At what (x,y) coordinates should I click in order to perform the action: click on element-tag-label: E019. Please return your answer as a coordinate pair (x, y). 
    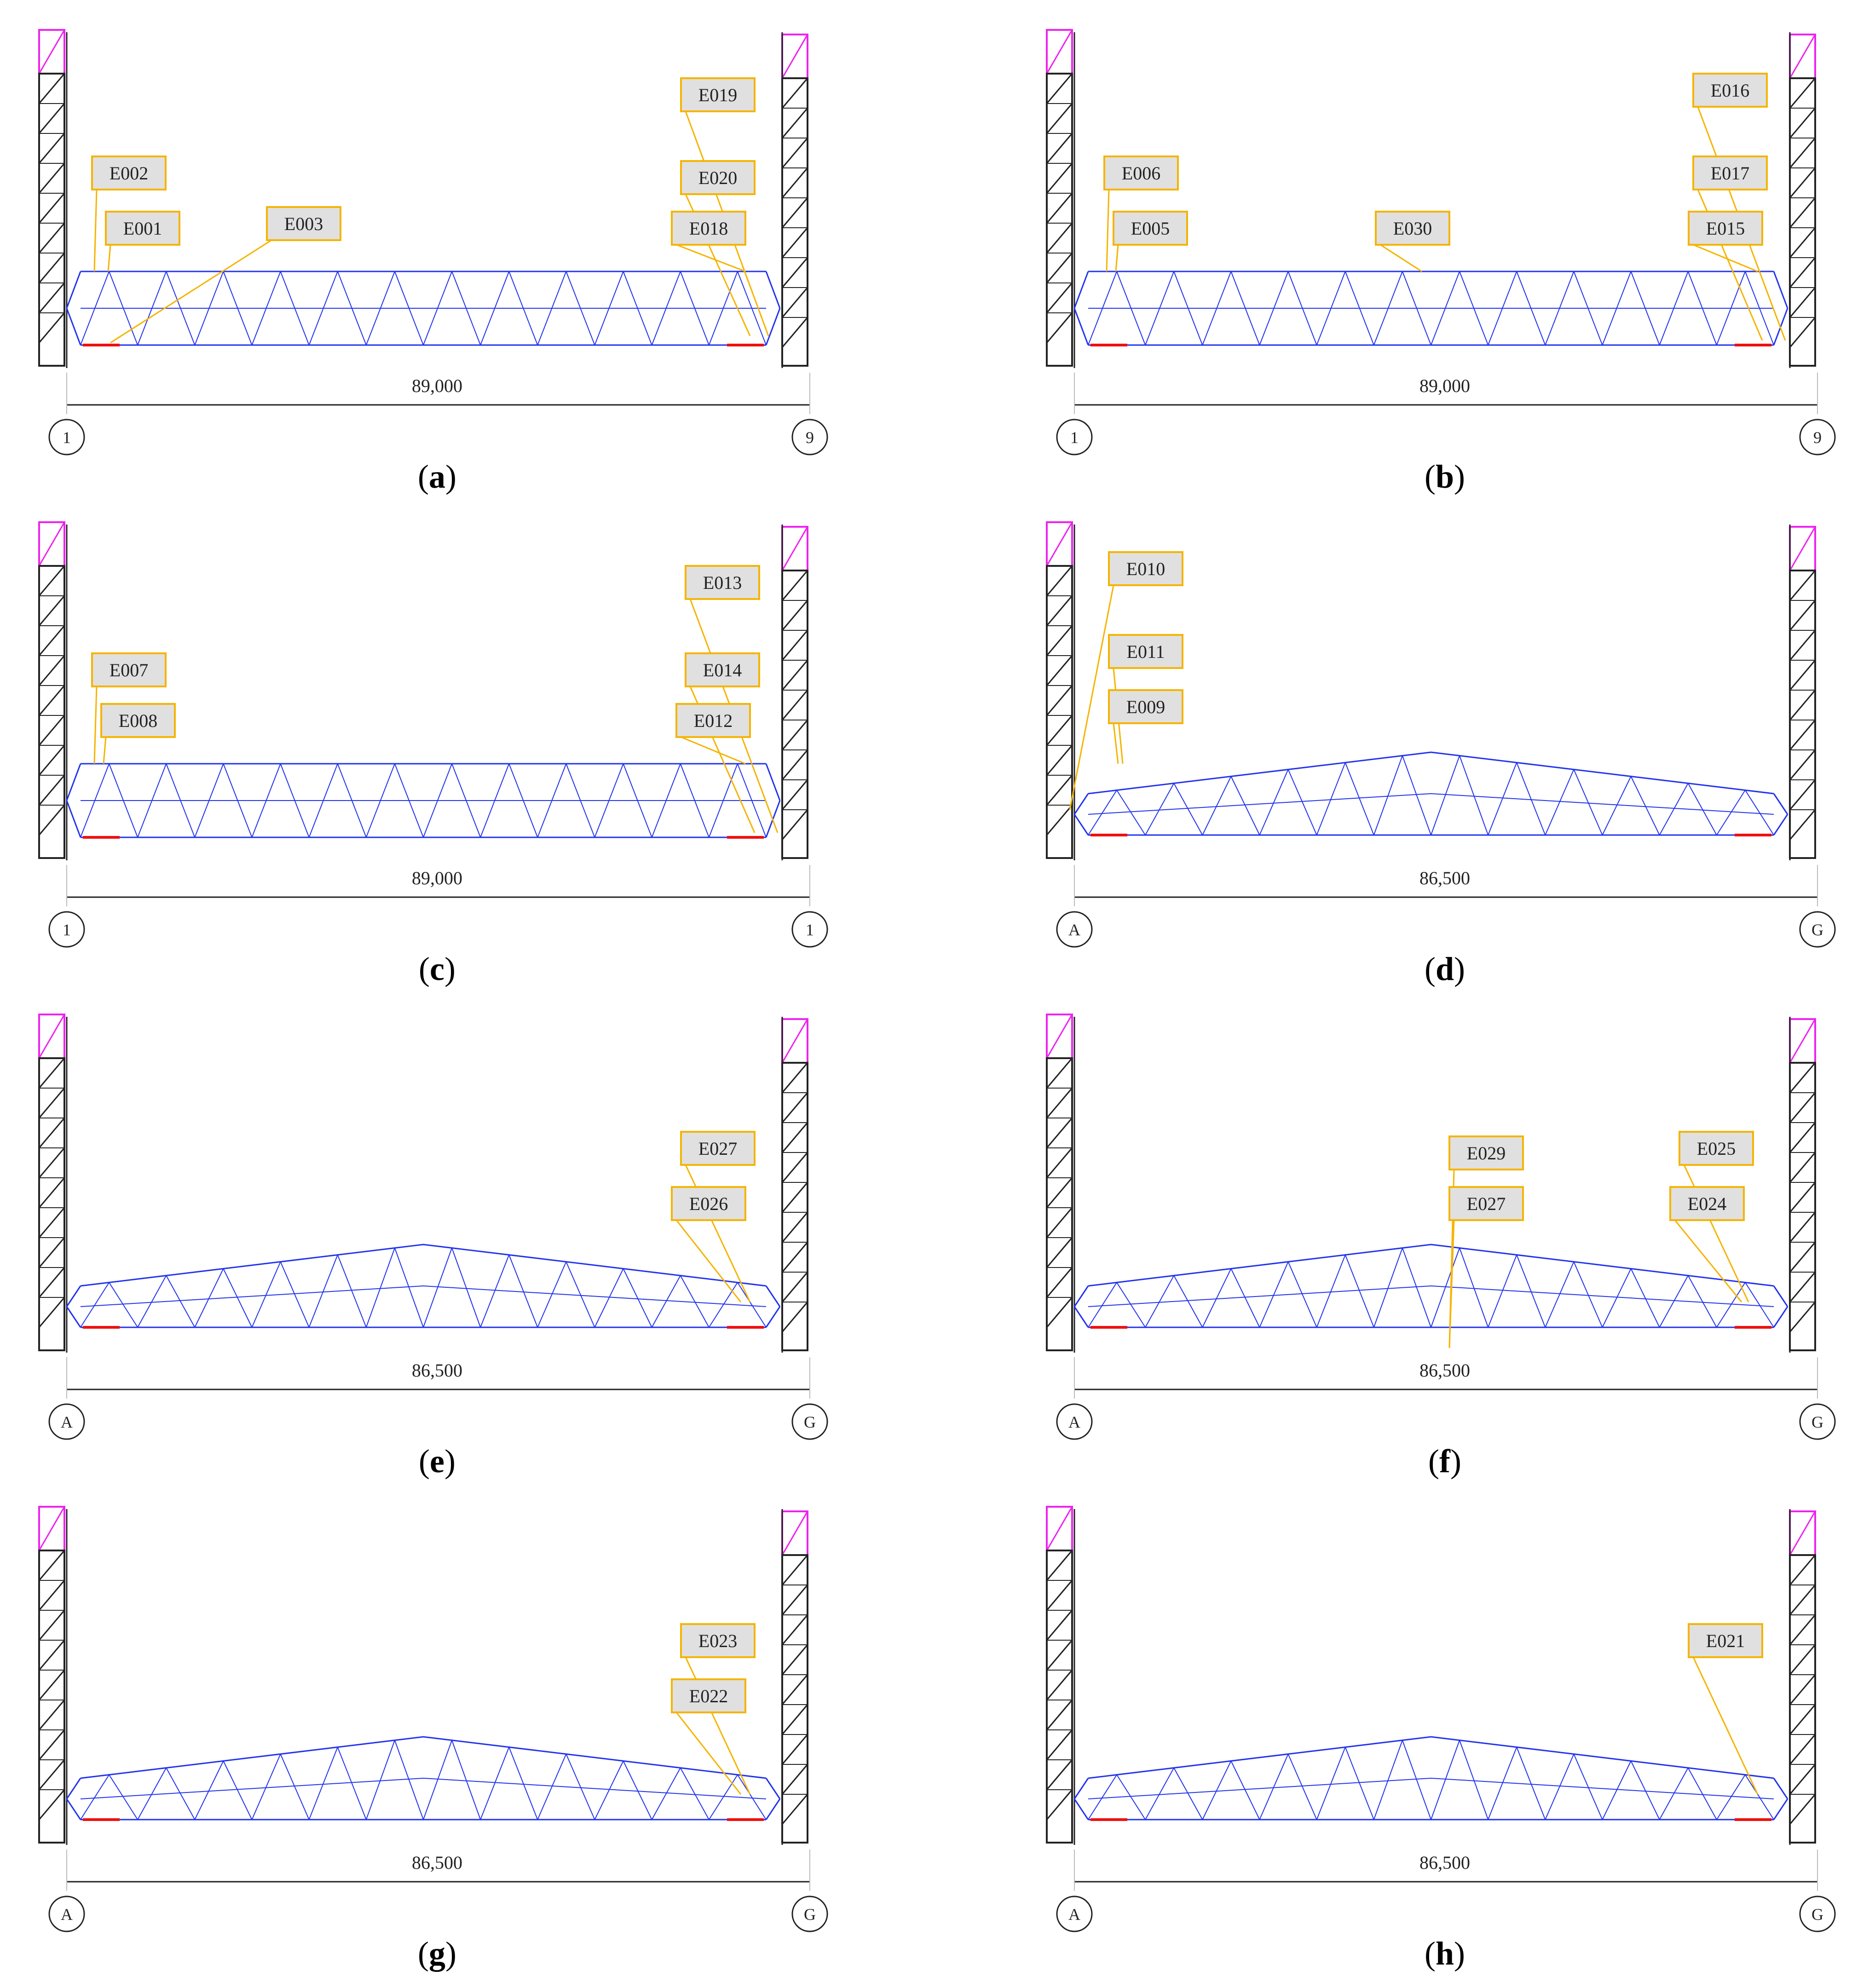
    Looking at the image, I should click on (717, 95).